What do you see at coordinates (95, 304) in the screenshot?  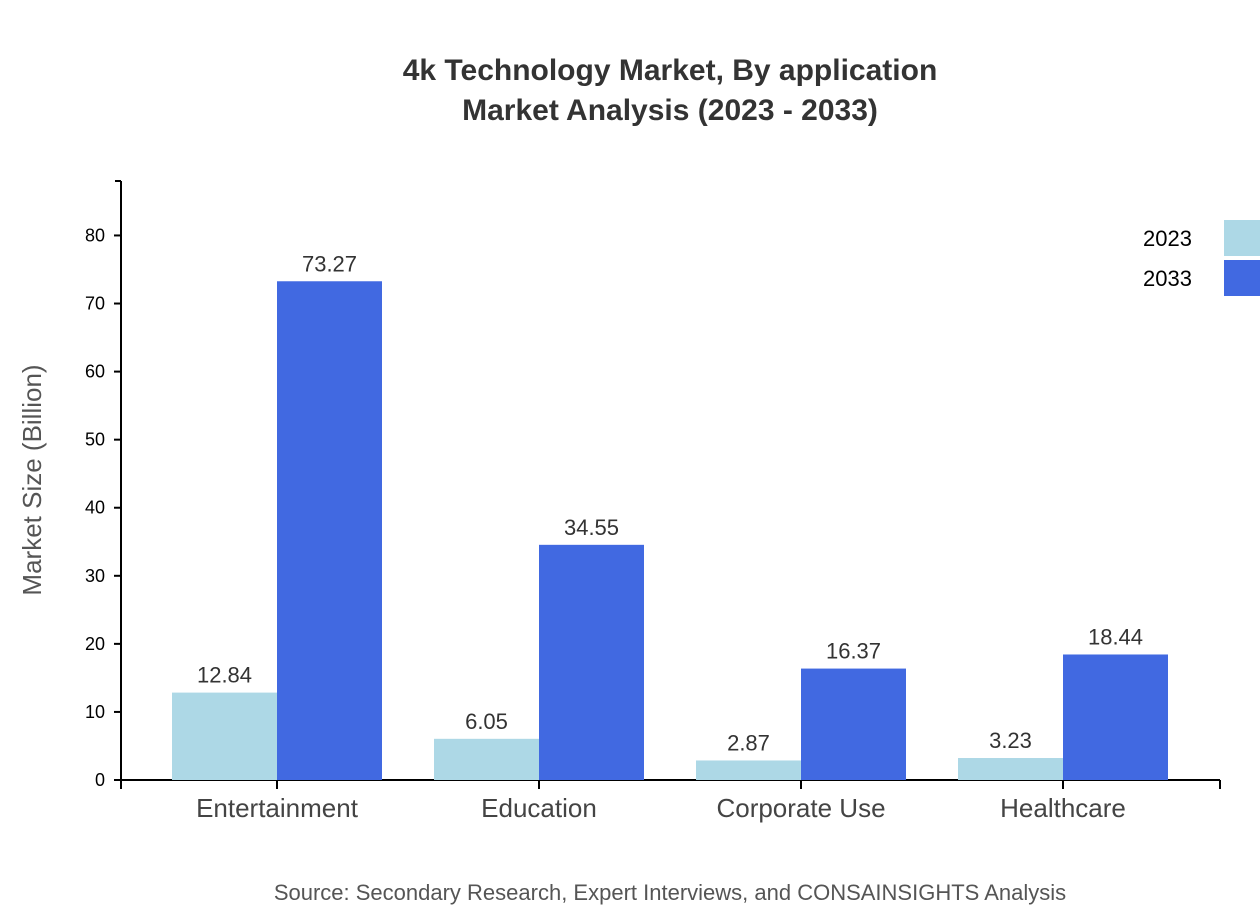 I see `y-tick-label: 70` at bounding box center [95, 304].